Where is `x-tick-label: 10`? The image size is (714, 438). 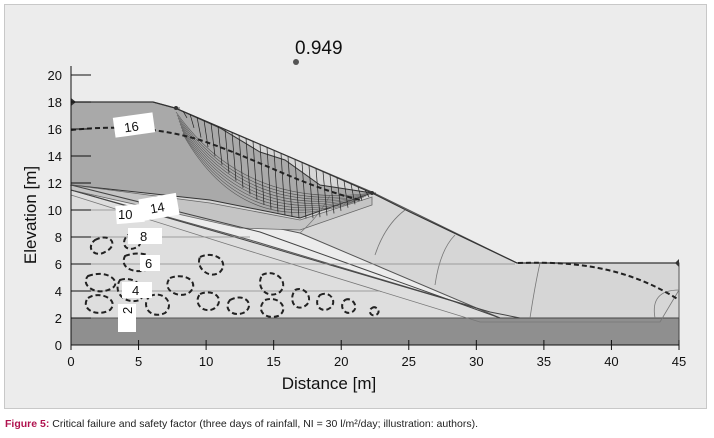
x-tick-label: 10 is located at coordinates (206, 361).